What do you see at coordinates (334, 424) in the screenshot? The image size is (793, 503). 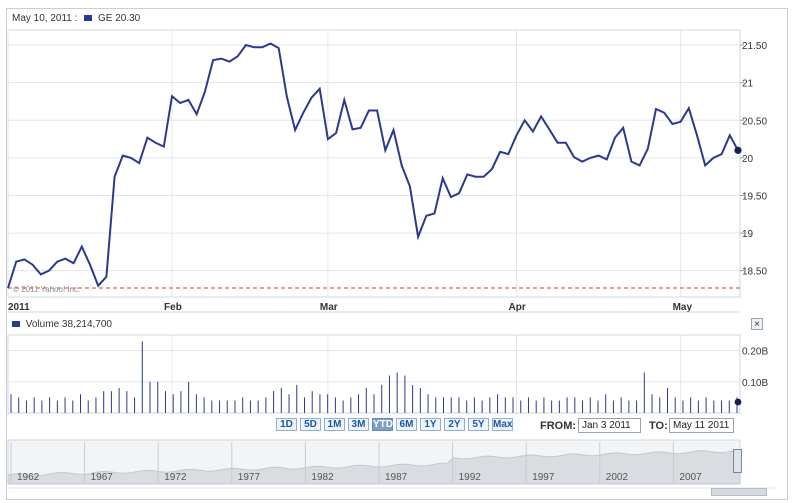 I see `range-button-1m: 1M` at bounding box center [334, 424].